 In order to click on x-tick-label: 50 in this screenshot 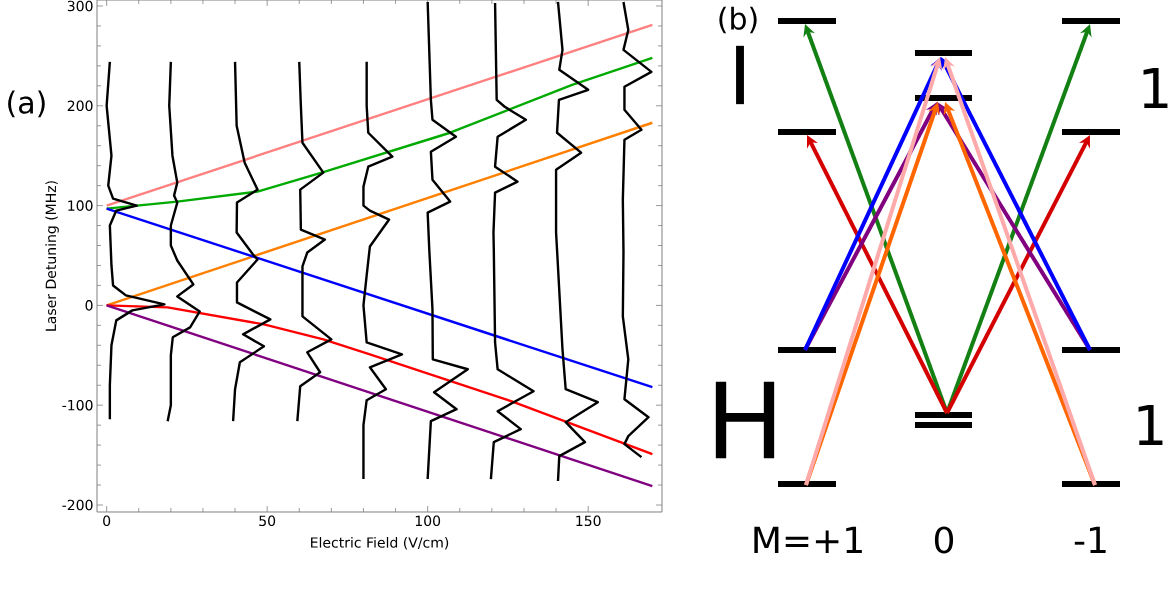, I will do `click(267, 521)`.